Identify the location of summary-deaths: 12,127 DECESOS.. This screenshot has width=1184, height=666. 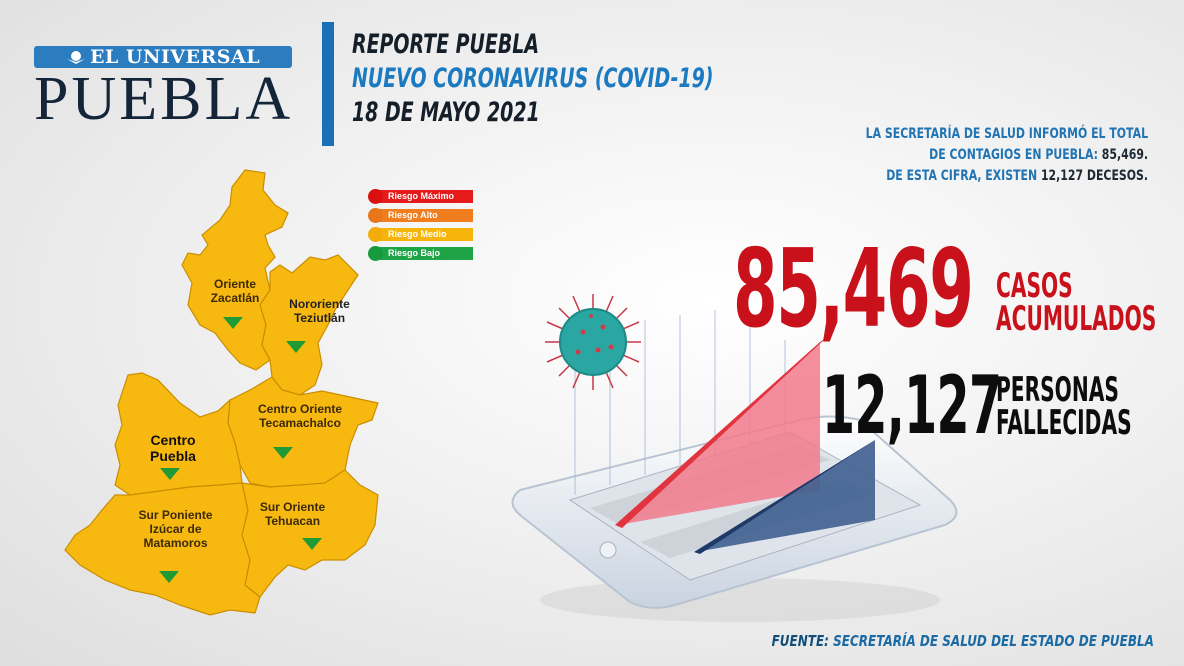
(1094, 176).